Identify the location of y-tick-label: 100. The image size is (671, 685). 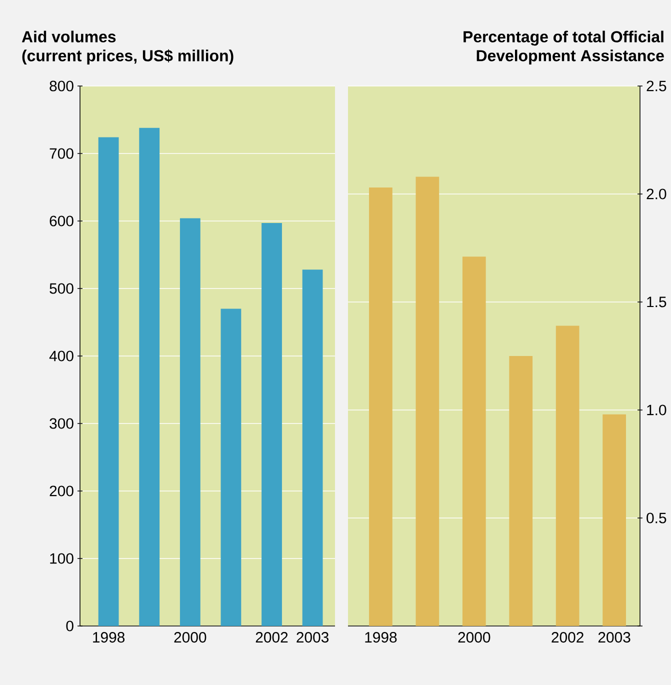
(62, 558).